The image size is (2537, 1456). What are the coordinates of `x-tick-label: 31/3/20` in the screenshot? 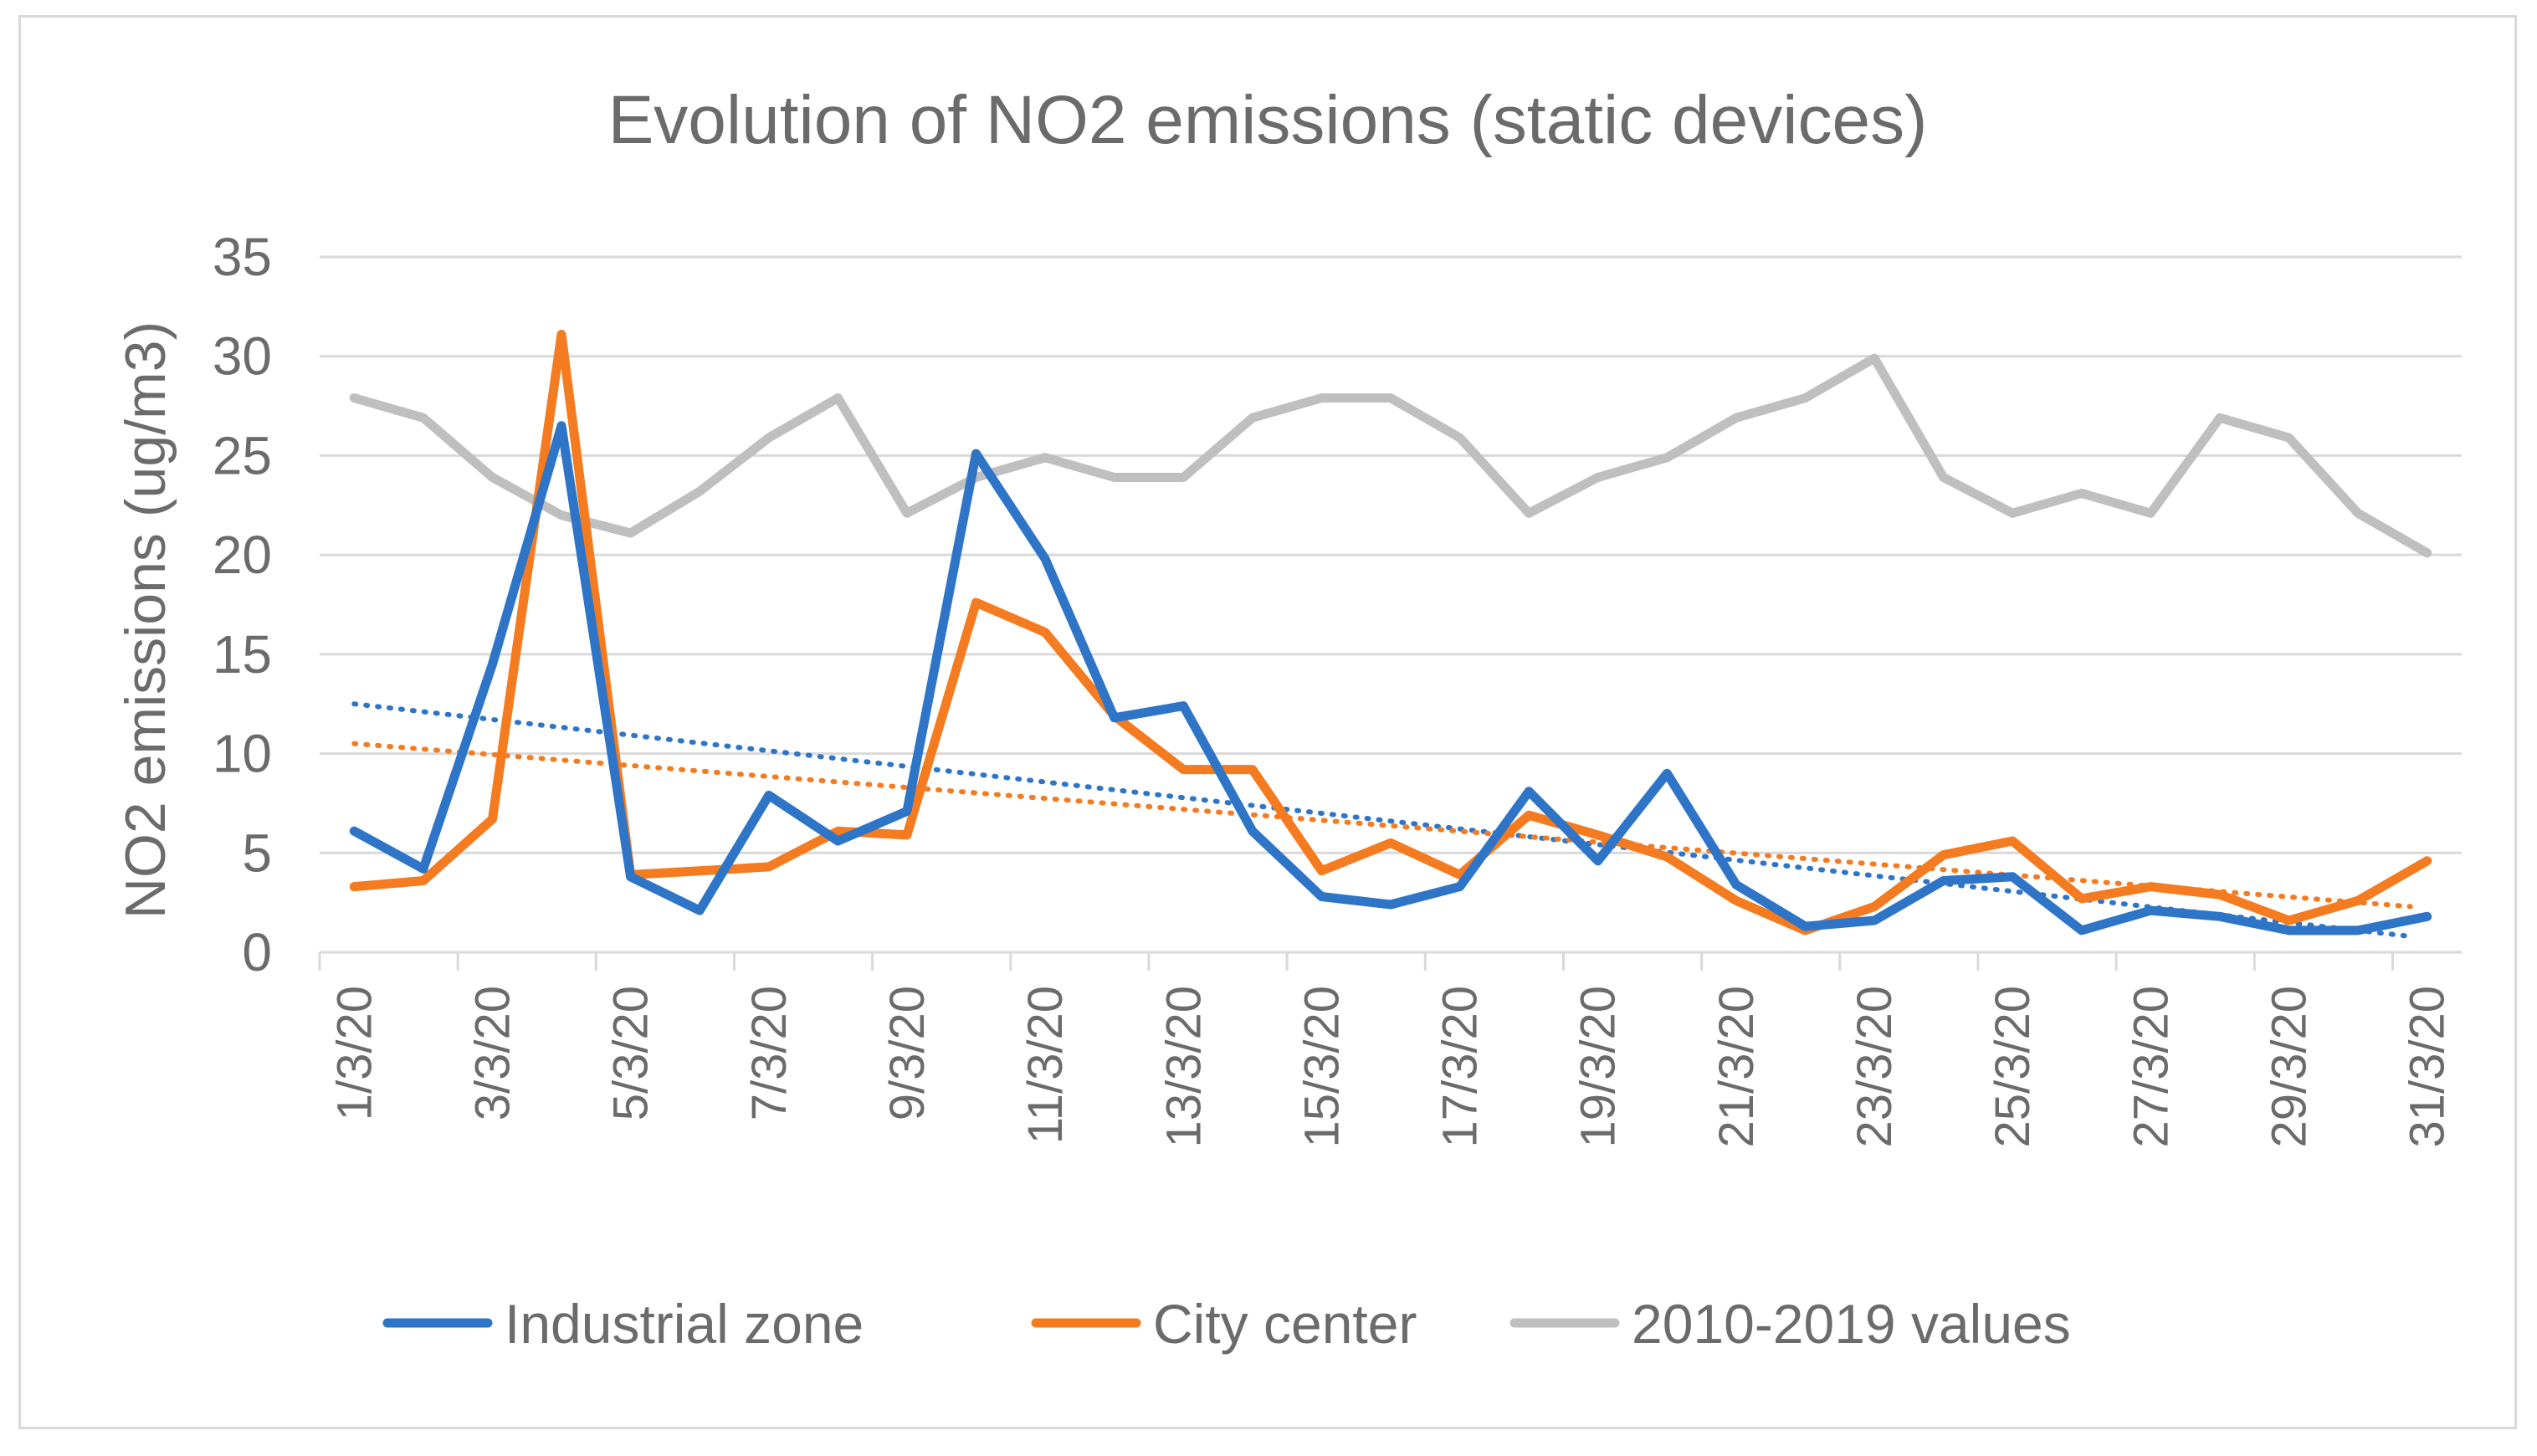 It's located at (2428, 1067).